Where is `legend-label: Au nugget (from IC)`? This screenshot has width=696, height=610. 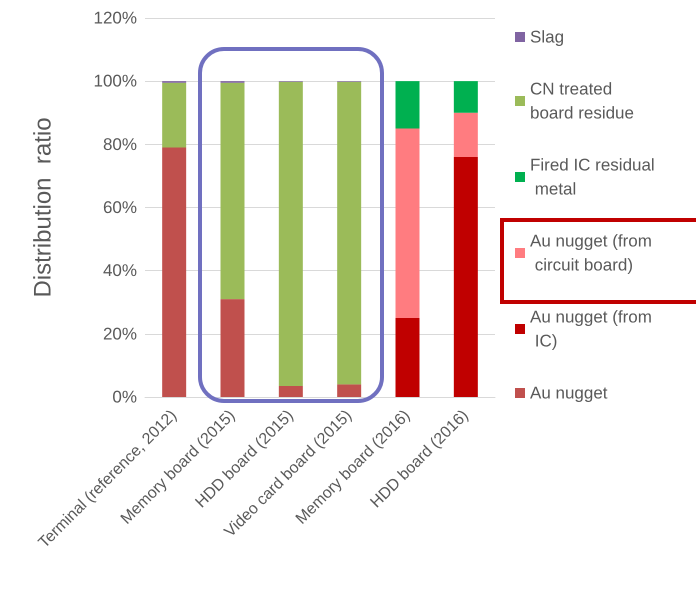
legend-label: Au nugget (from IC) is located at coordinates (591, 329).